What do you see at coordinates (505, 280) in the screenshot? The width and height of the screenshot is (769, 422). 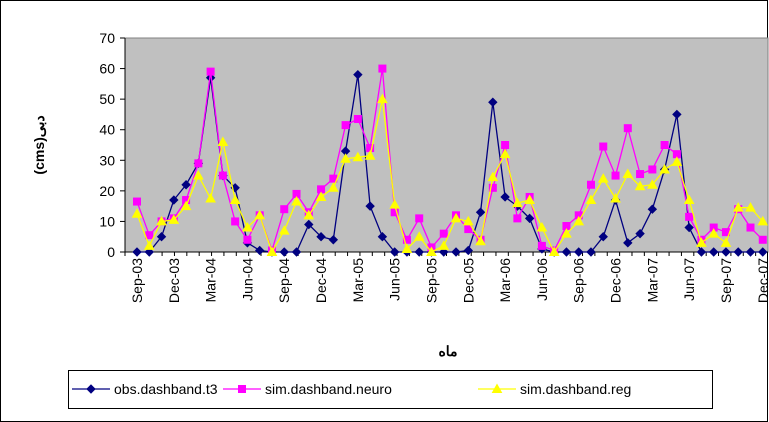 I see `x-tick-label: Mar-06` at bounding box center [505, 280].